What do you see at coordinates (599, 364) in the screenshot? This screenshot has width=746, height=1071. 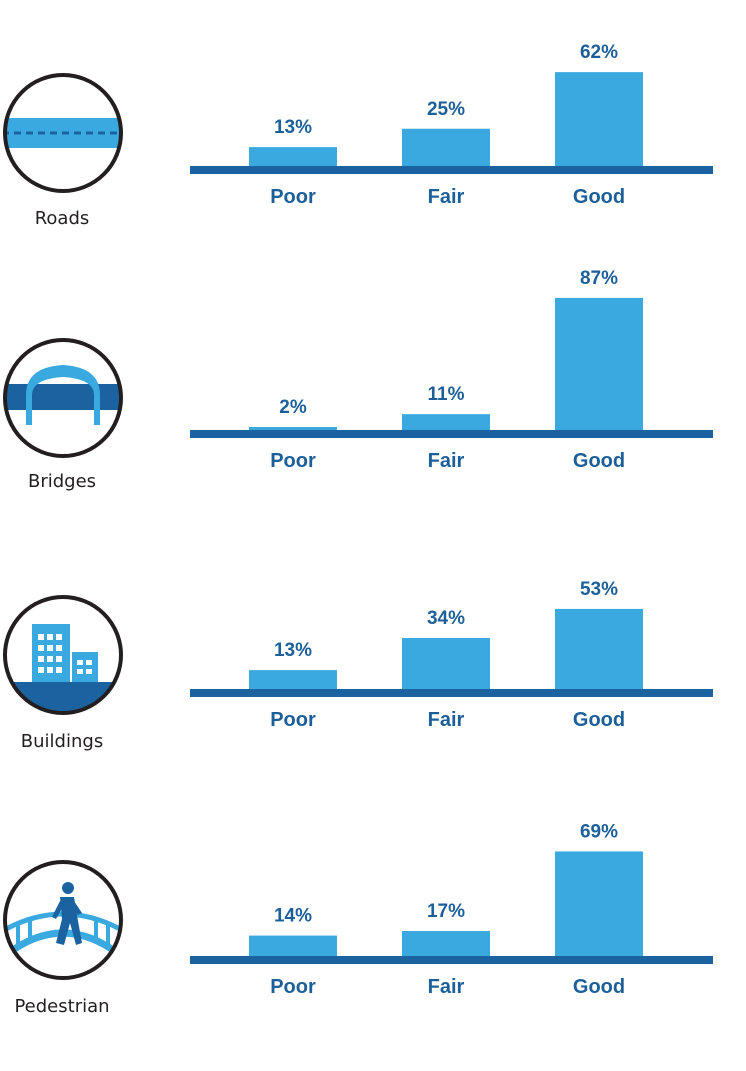 I see `bridges-bar-good` at bounding box center [599, 364].